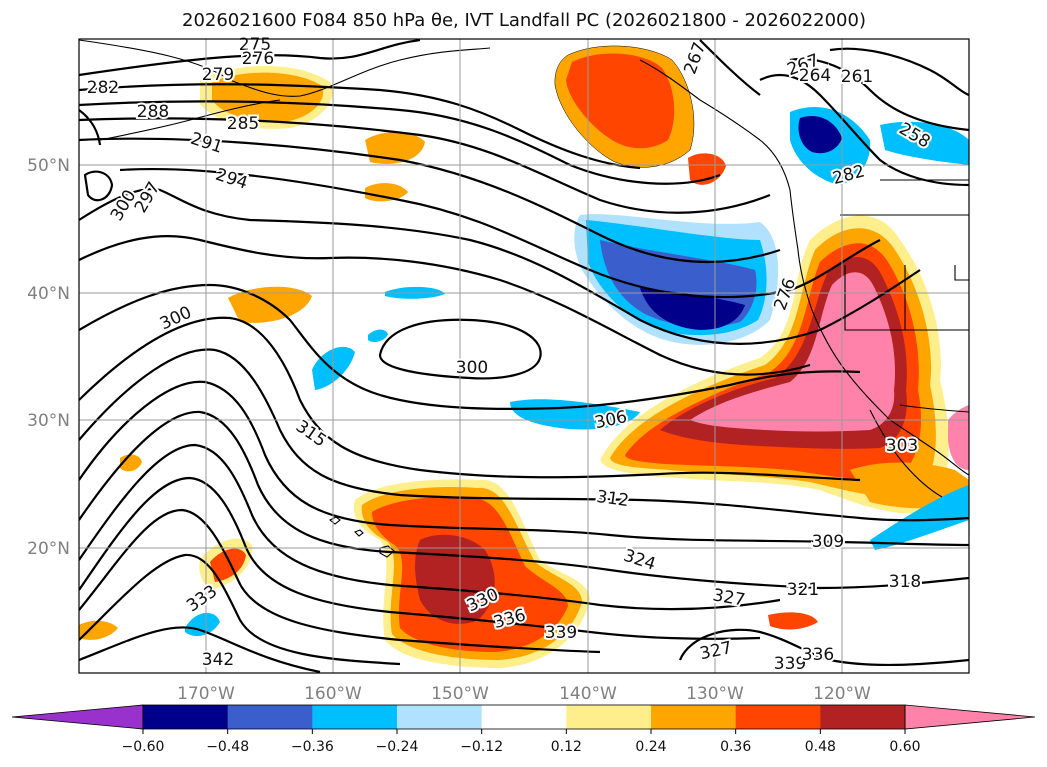 The width and height of the screenshot is (1047, 767). I want to click on contour-label: 282, so click(103, 88).